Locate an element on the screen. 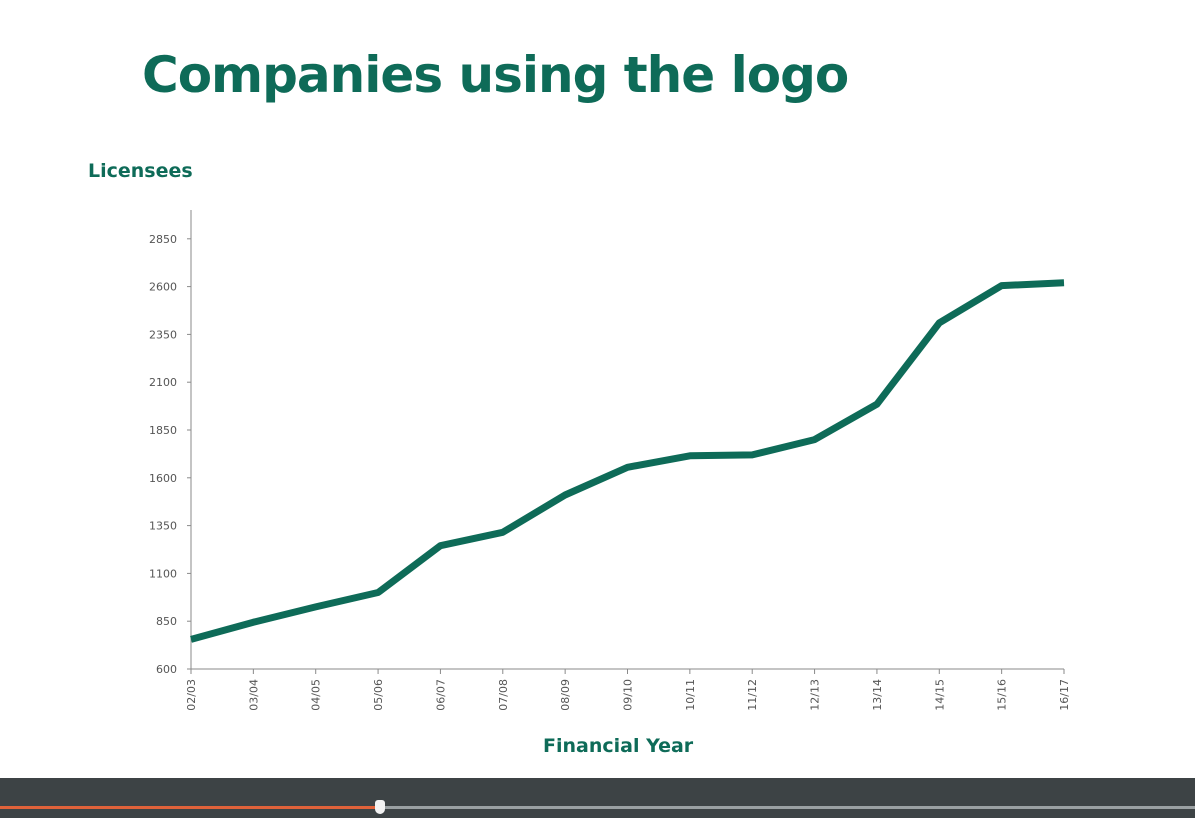  y-tick-label: 850 is located at coordinates (166, 621).